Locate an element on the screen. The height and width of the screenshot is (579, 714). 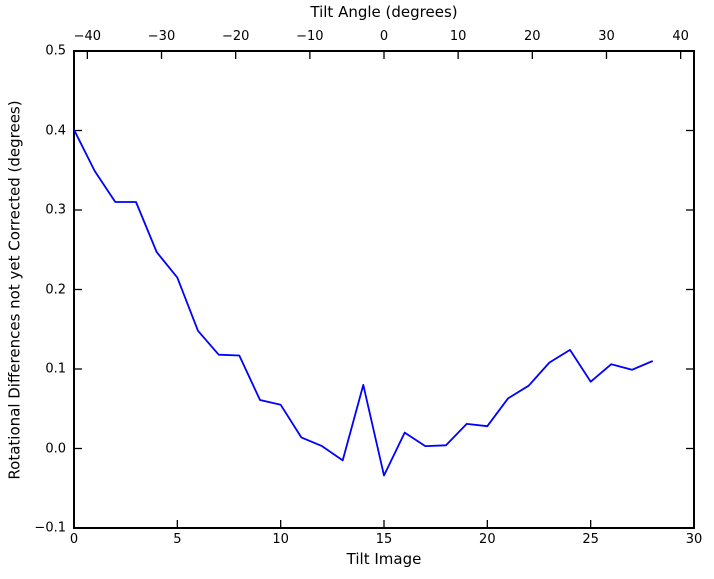
x-axis-label: Tilt Image is located at coordinates (384, 559).